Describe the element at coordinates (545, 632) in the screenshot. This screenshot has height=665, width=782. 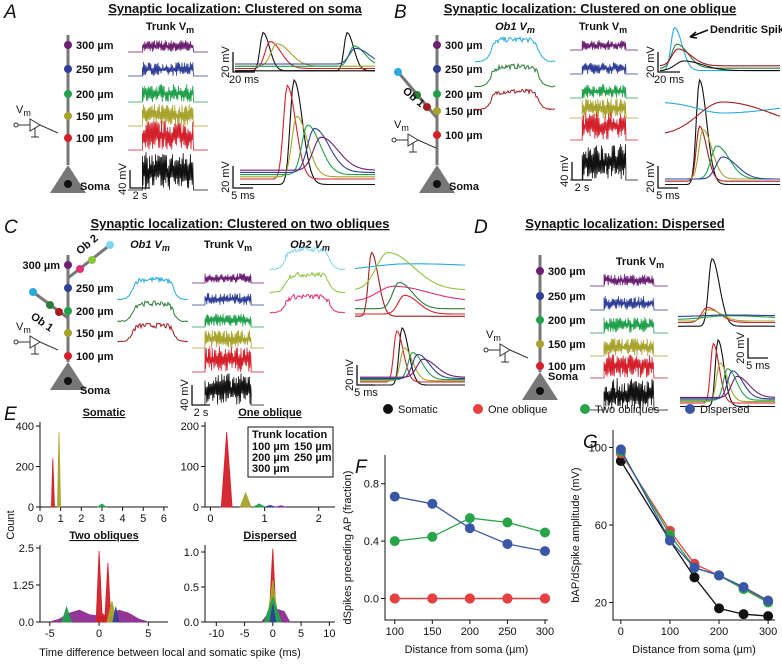
I see `x-tick-label: 300` at that location.